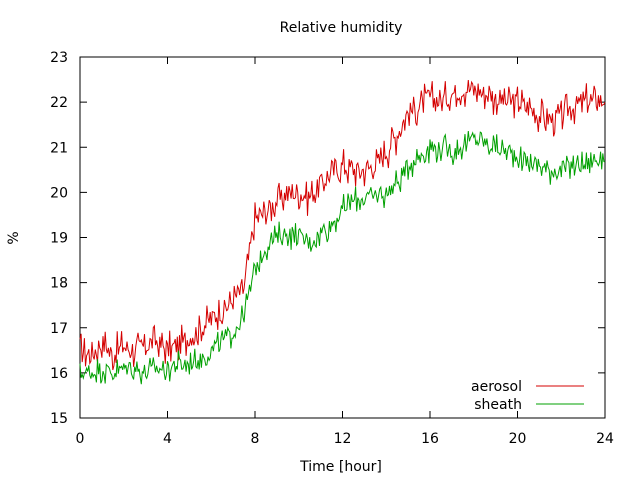 Image resolution: width=640 pixels, height=480 pixels. Describe the element at coordinates (59, 374) in the screenshot. I see `y-tick-label: 16` at that location.